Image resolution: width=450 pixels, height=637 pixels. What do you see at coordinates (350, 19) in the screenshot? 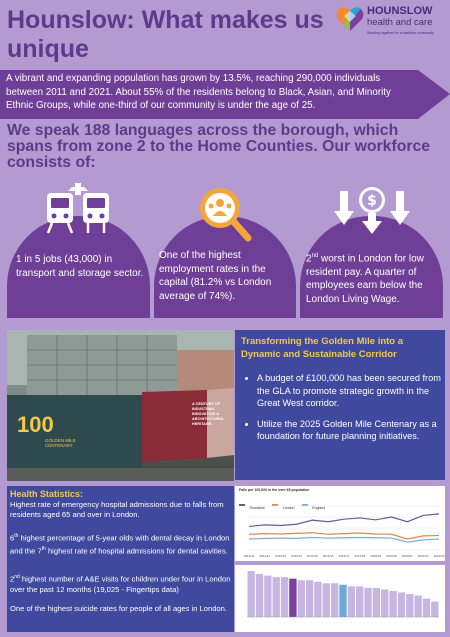
I see `heart-logo-icon` at bounding box center [350, 19].